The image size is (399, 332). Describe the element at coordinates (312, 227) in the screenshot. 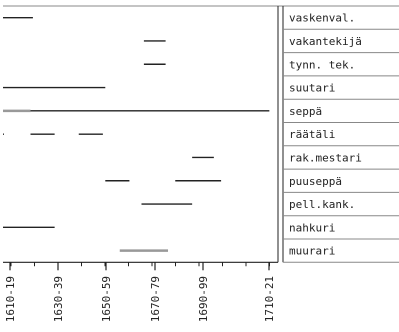

I see `row-label-9: nahkuri` at that location.